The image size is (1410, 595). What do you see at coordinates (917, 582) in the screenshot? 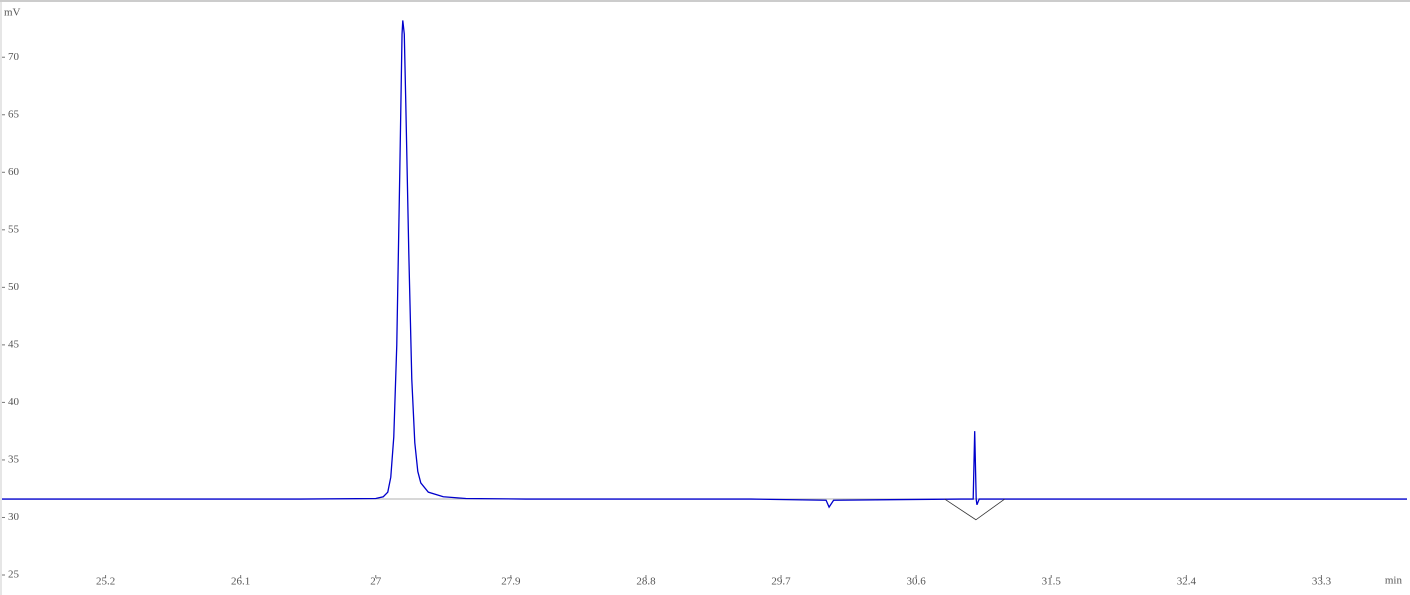
I see `x-tick-label: 30.6` at bounding box center [917, 582].